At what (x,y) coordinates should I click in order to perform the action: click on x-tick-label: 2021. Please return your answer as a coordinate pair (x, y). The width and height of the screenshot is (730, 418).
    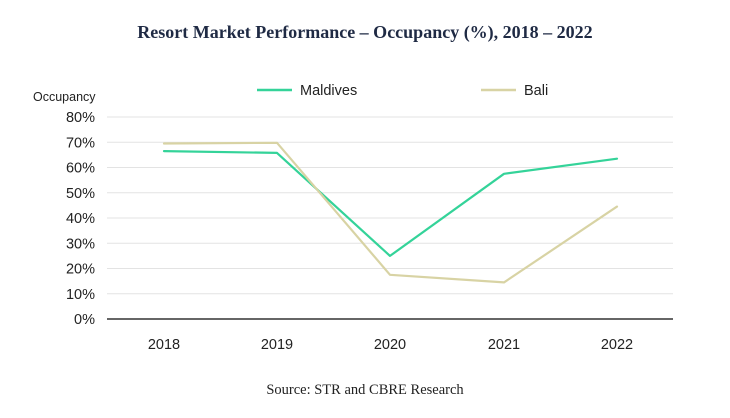
    Looking at the image, I should click on (504, 345).